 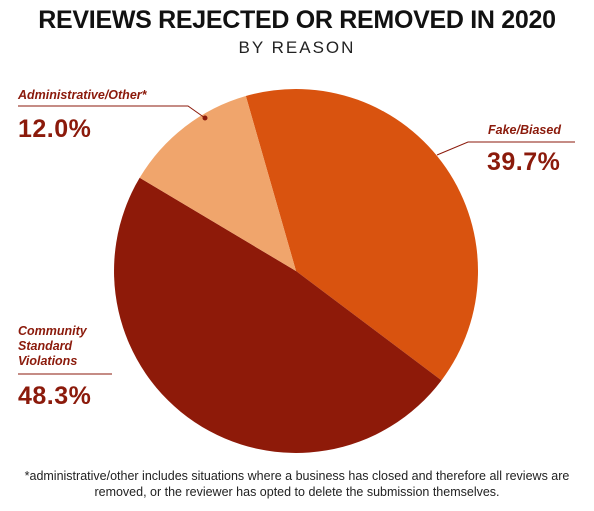 I want to click on slice-label-community-line-2: Standard, so click(x=45, y=346).